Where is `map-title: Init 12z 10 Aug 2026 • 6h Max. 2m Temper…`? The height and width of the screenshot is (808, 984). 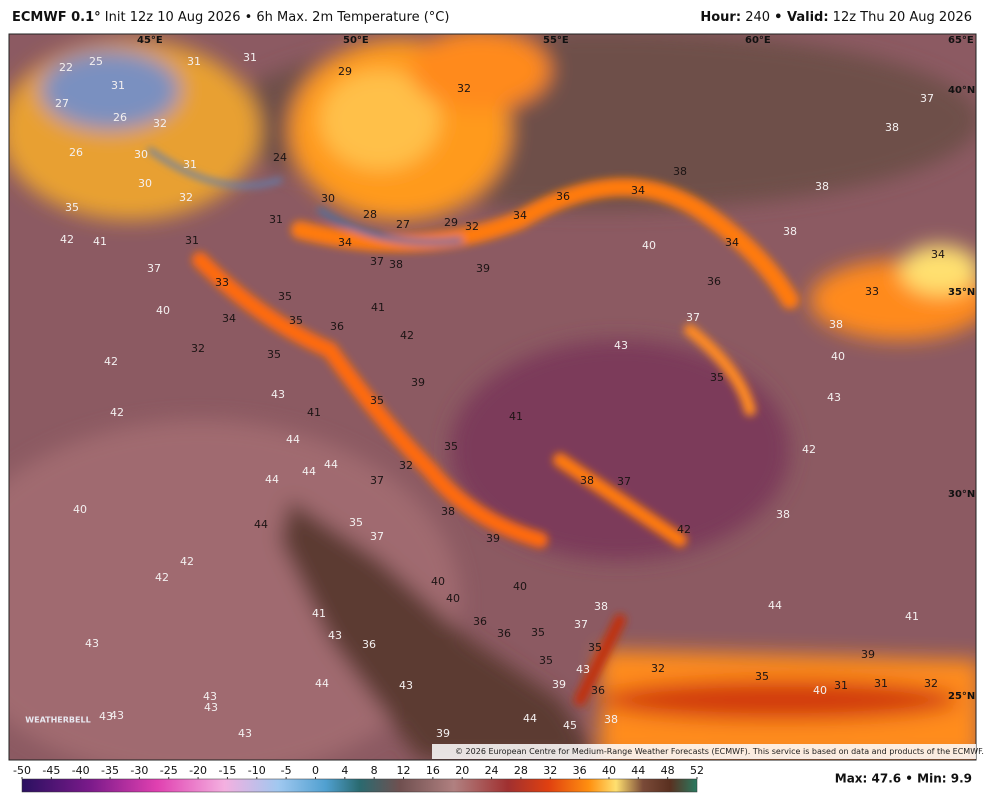
map-title: Init 12z 10 Aug 2026 • 6h Max. 2m Temper… is located at coordinates (277, 17).